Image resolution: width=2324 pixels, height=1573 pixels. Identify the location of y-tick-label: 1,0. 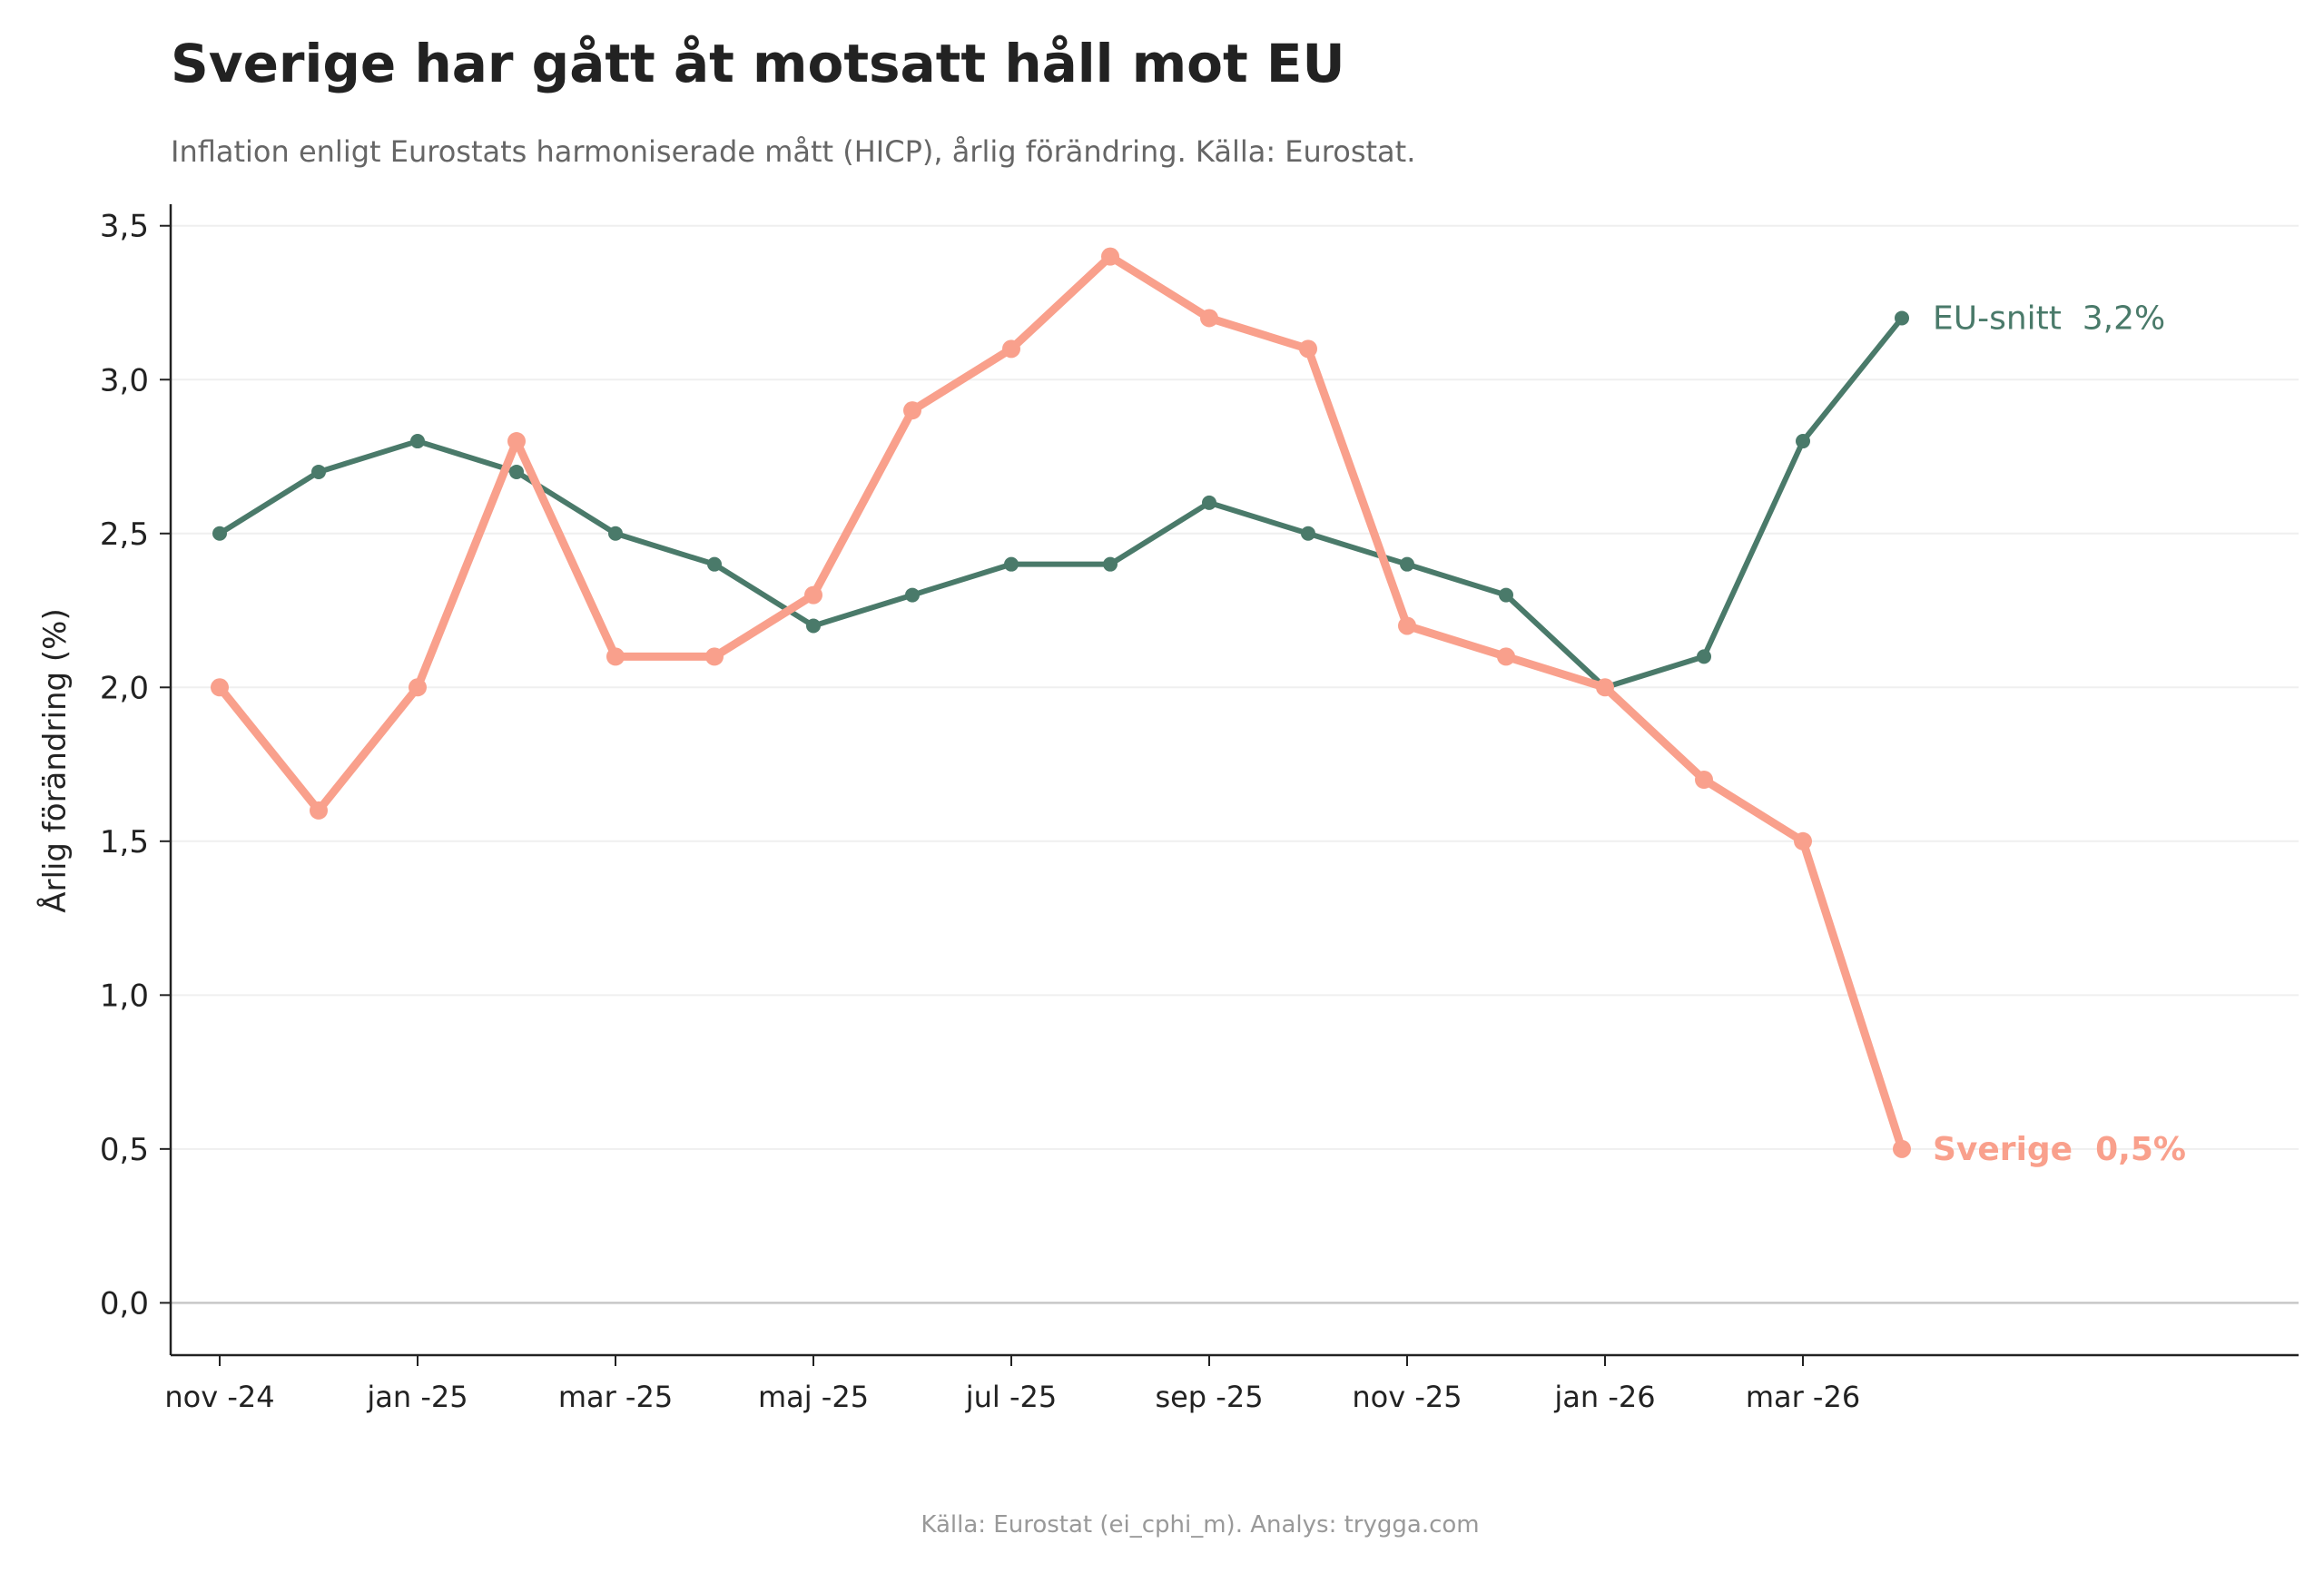
(124, 996).